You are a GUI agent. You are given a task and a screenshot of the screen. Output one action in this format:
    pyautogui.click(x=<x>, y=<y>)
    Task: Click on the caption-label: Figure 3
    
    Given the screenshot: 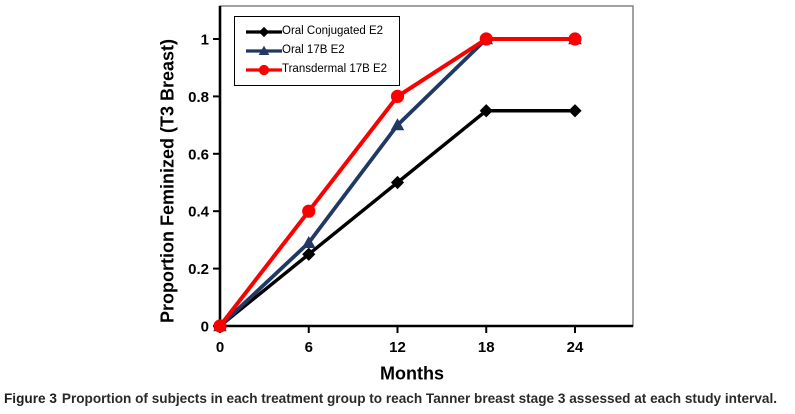 What is the action you would take?
    pyautogui.click(x=30, y=398)
    